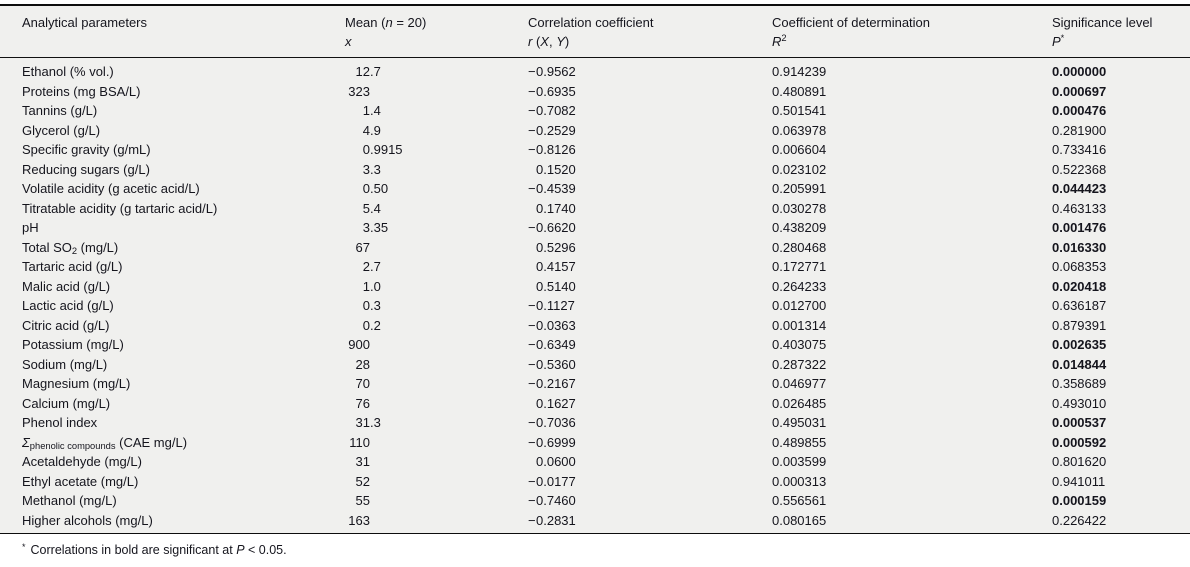 This screenshot has width=1190, height=567. I want to click on cell-determination: 0.280468, so click(799, 247).